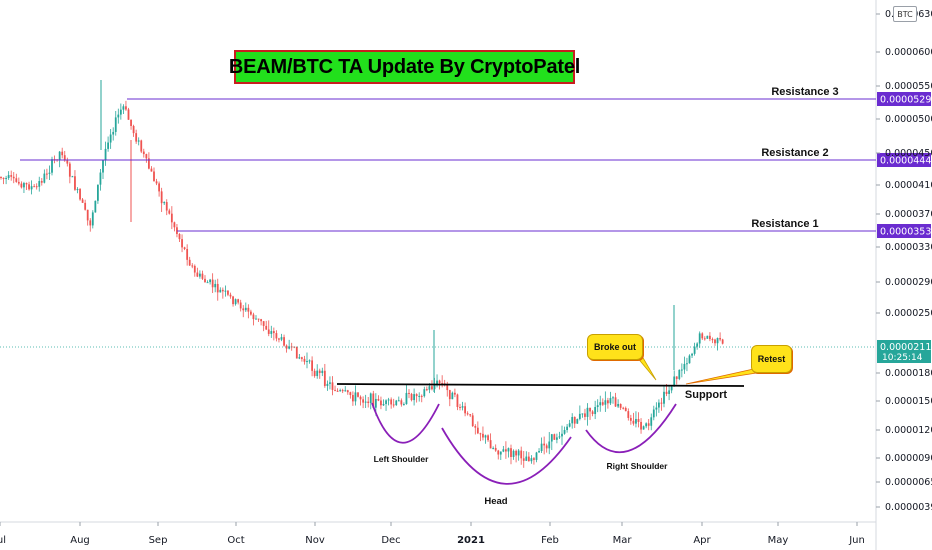 The image size is (932, 550). I want to click on price-tick-label: 0.0000370, so click(908, 214).